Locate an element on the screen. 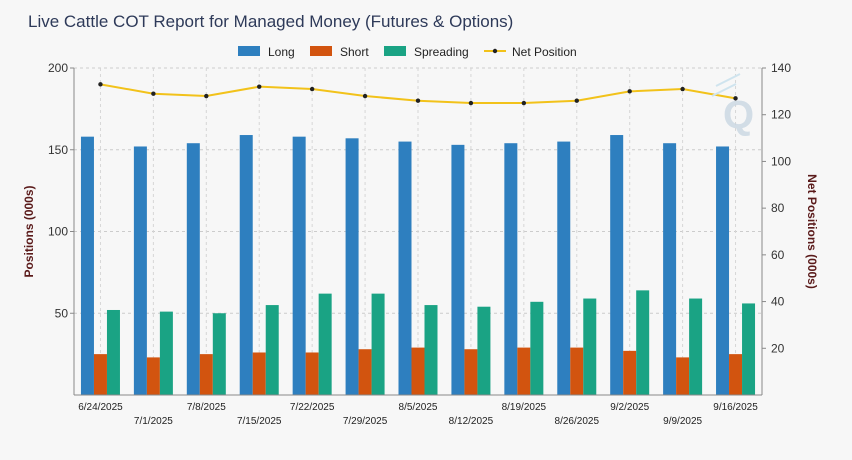 The height and width of the screenshot is (460, 852). left-tick-label: 150 is located at coordinates (58, 150).